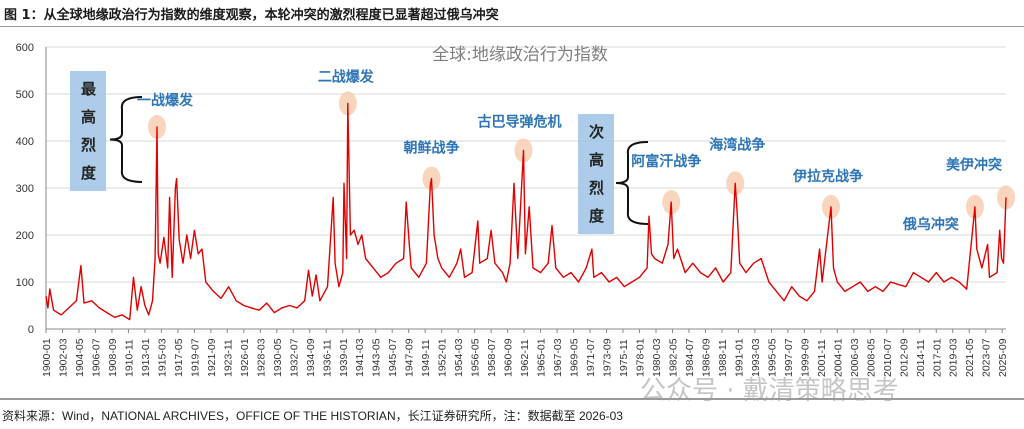 This screenshot has width=1024, height=429. What do you see at coordinates (519, 121) in the screenshot?
I see `annotation-label: 古巴导弹危机` at bounding box center [519, 121].